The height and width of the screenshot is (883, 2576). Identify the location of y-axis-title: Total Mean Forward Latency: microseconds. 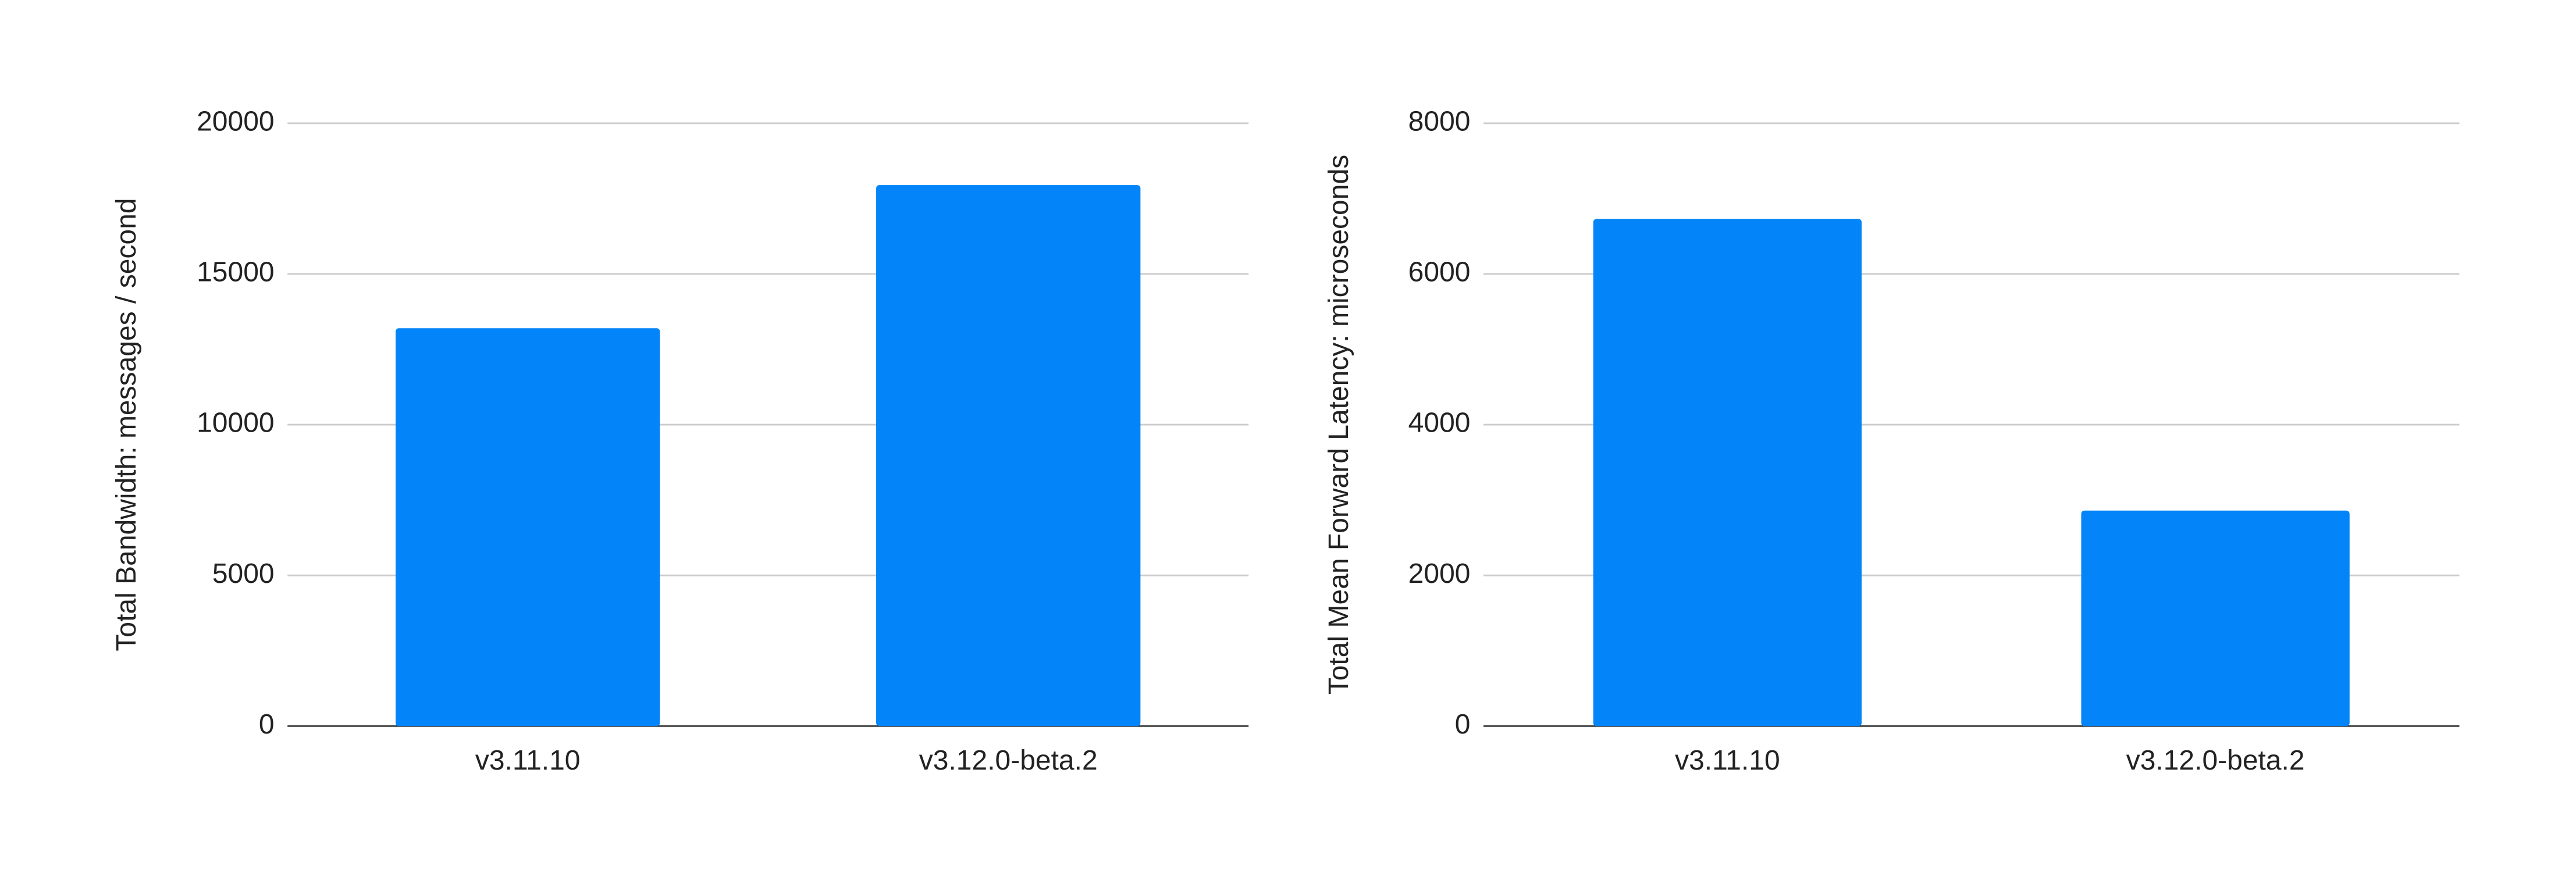
(1339, 425).